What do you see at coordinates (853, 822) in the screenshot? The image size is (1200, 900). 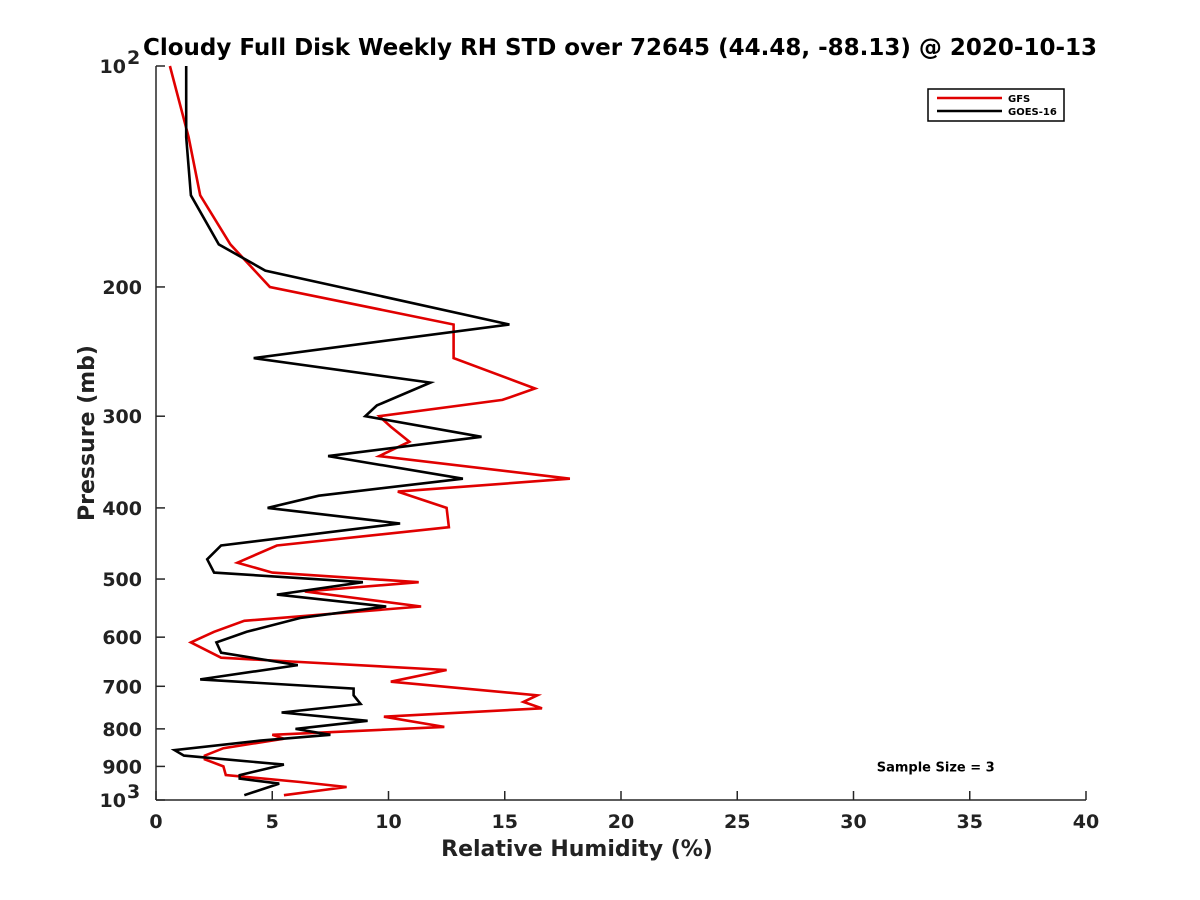 I see `x-tick-label: 30` at bounding box center [853, 822].